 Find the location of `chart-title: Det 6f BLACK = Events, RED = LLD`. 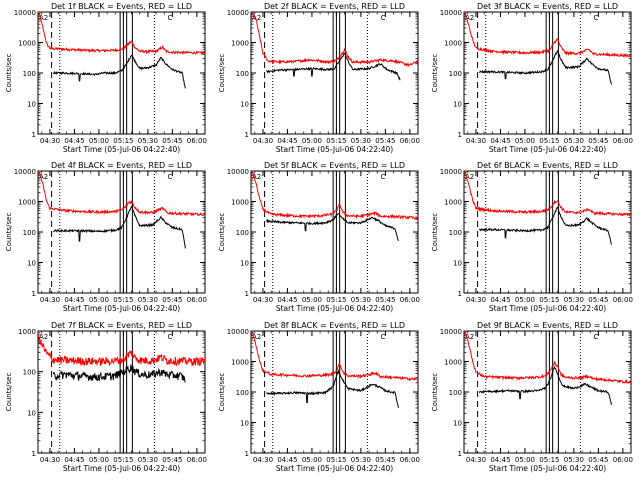

chart-title: Det 6f BLACK = Events, RED = LLD is located at coordinates (547, 165).